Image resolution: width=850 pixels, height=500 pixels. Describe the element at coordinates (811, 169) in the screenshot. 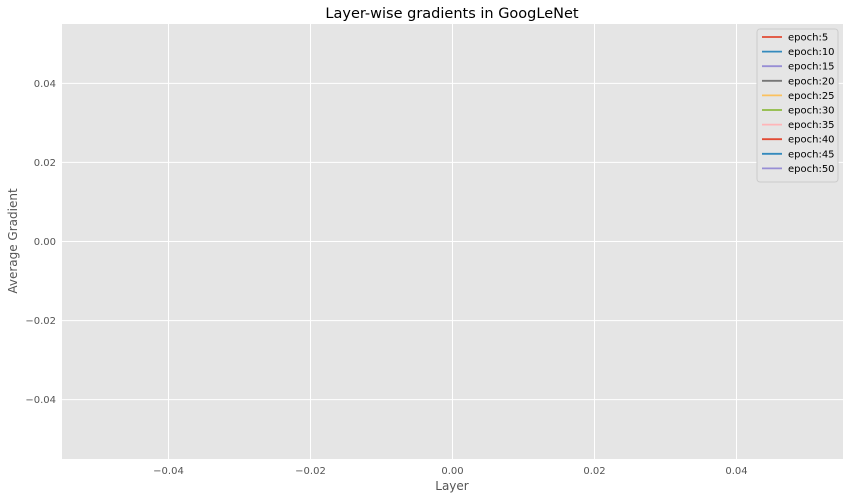

I see `legend-label: epoch:50` at that location.